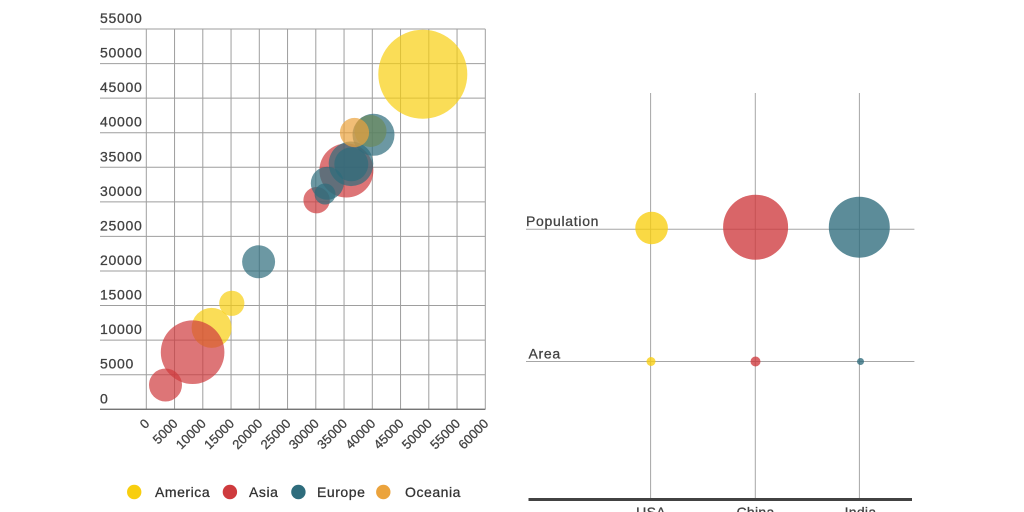  Describe the element at coordinates (473, 434) in the screenshot. I see `svg-text: 60000` at that location.